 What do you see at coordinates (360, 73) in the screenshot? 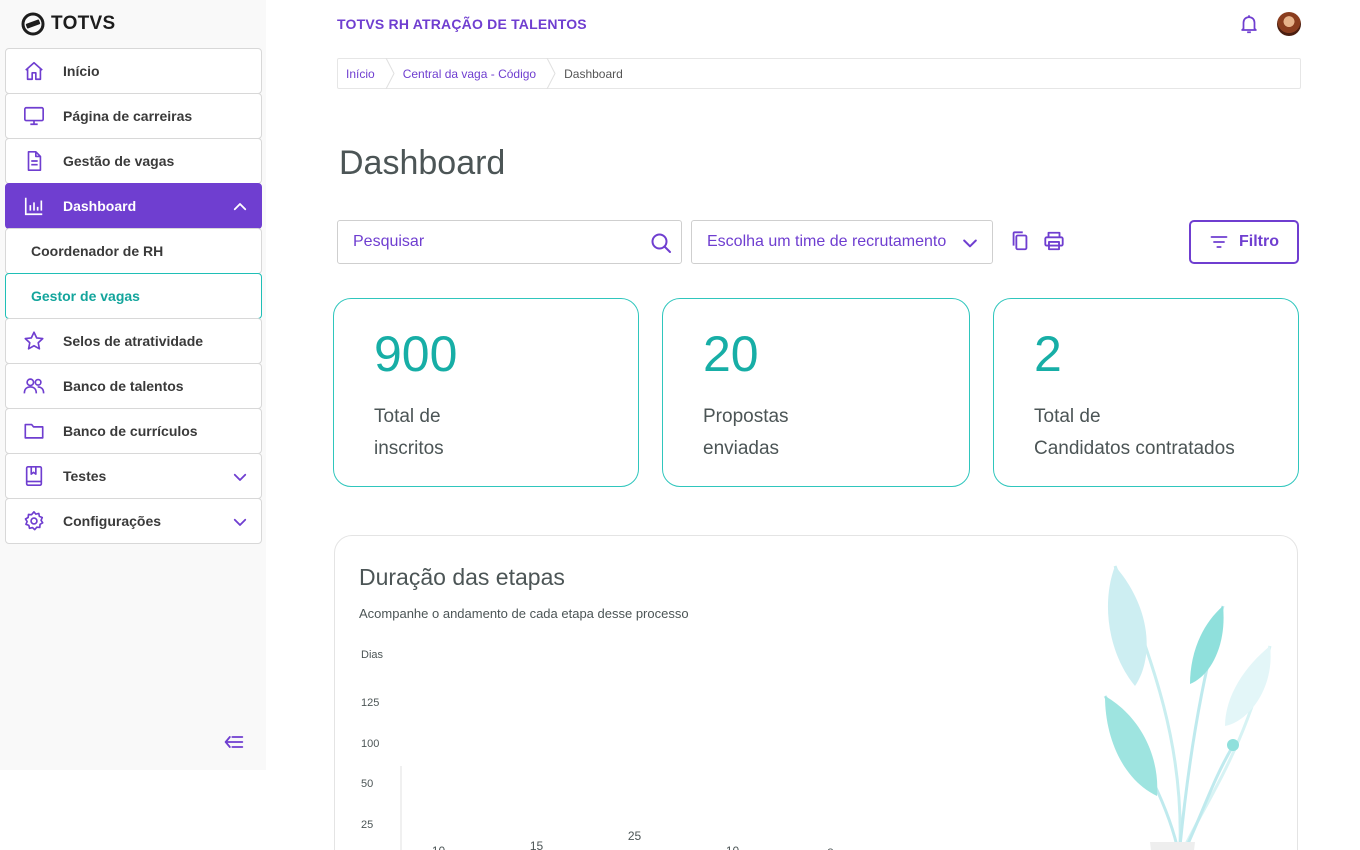
I see `breadcrumb-item-inicio: Início` at bounding box center [360, 73].